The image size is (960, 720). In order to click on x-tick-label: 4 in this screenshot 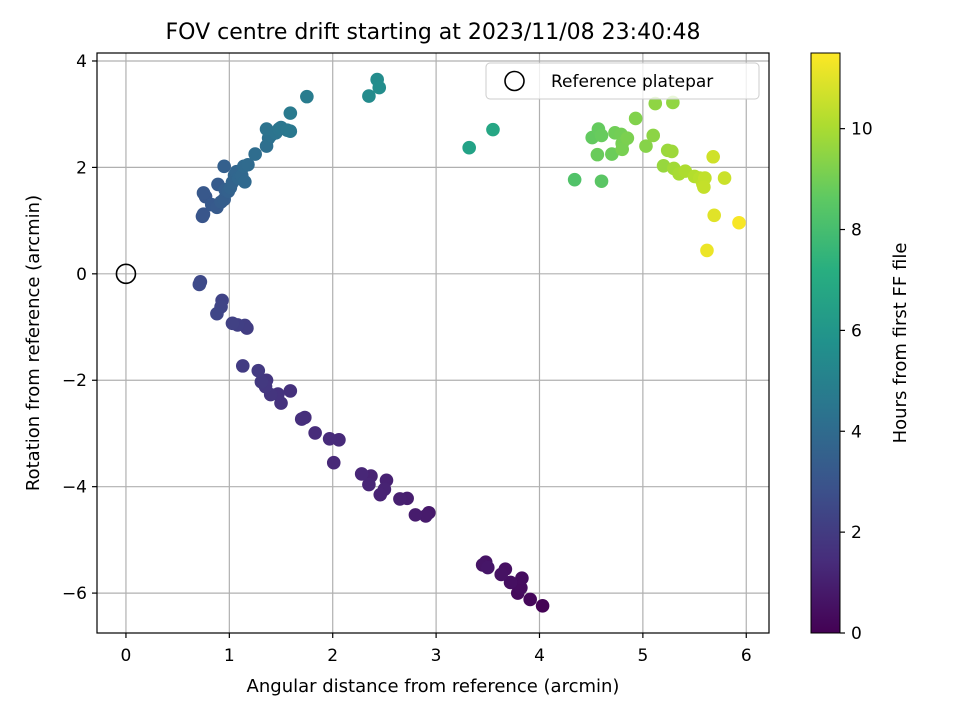, I will do `click(539, 656)`.